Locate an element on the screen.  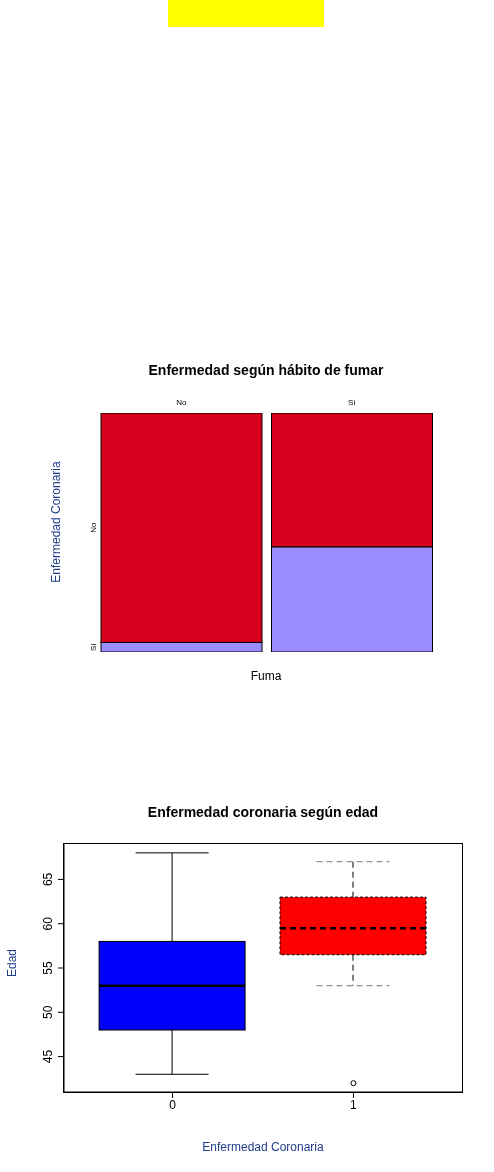
x-tick-label: 1 is located at coordinates (354, 1104).